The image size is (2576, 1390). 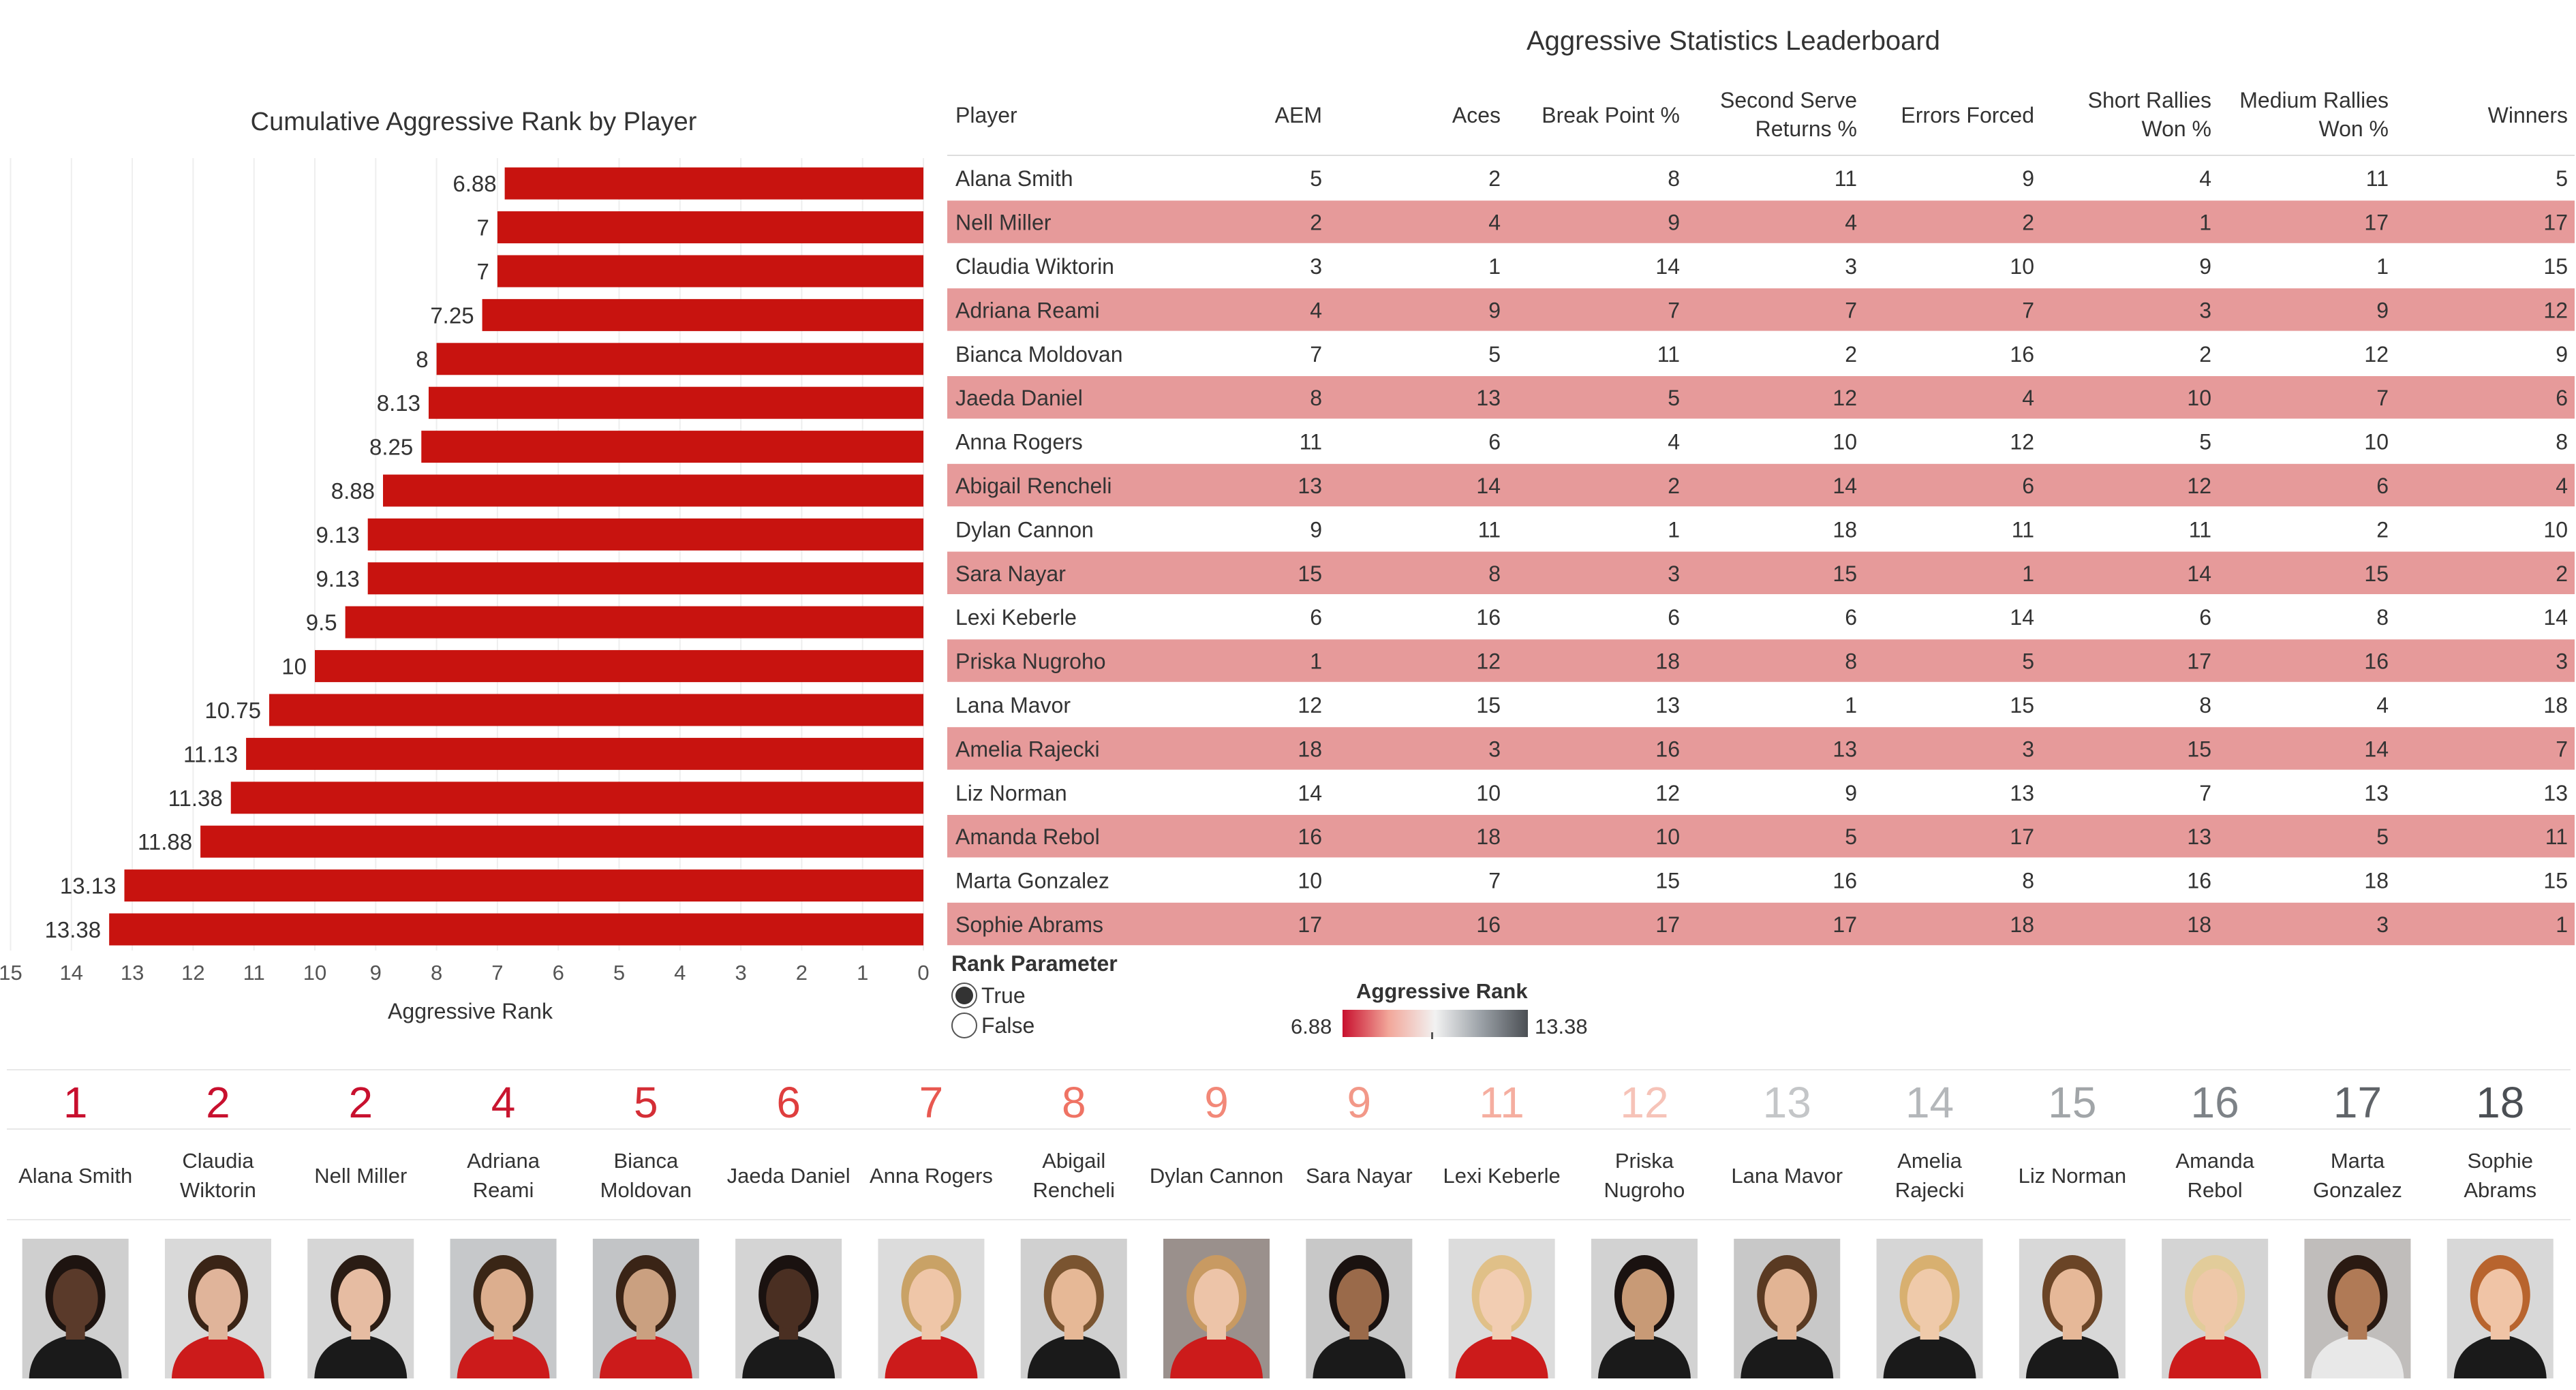 I want to click on player-name: Rencheli, so click(x=1073, y=1190).